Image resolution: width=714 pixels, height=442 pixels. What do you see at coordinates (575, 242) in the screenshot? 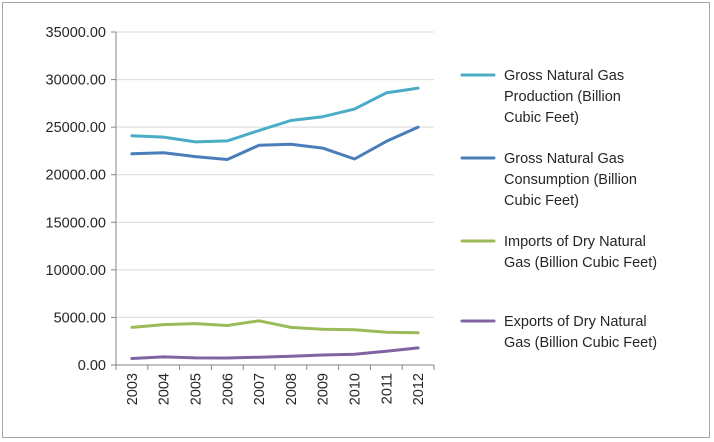
I see `legend-label-3: Imports of Dry Natural` at bounding box center [575, 242].